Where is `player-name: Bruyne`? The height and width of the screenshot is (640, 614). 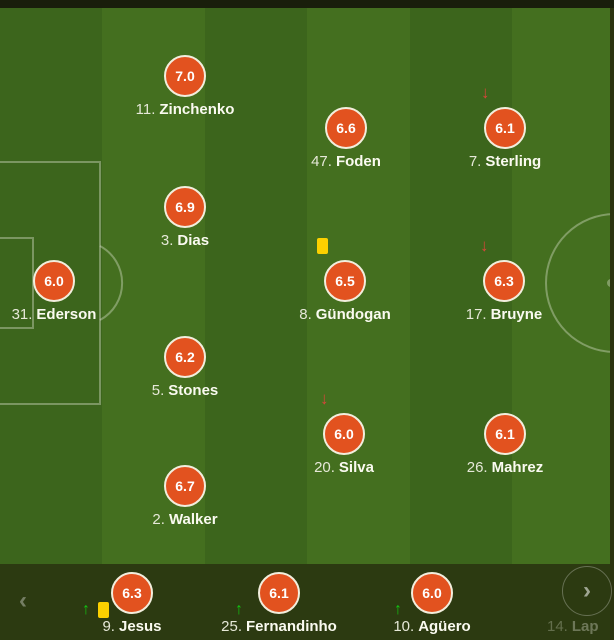 player-name: Bruyne is located at coordinates (516, 314).